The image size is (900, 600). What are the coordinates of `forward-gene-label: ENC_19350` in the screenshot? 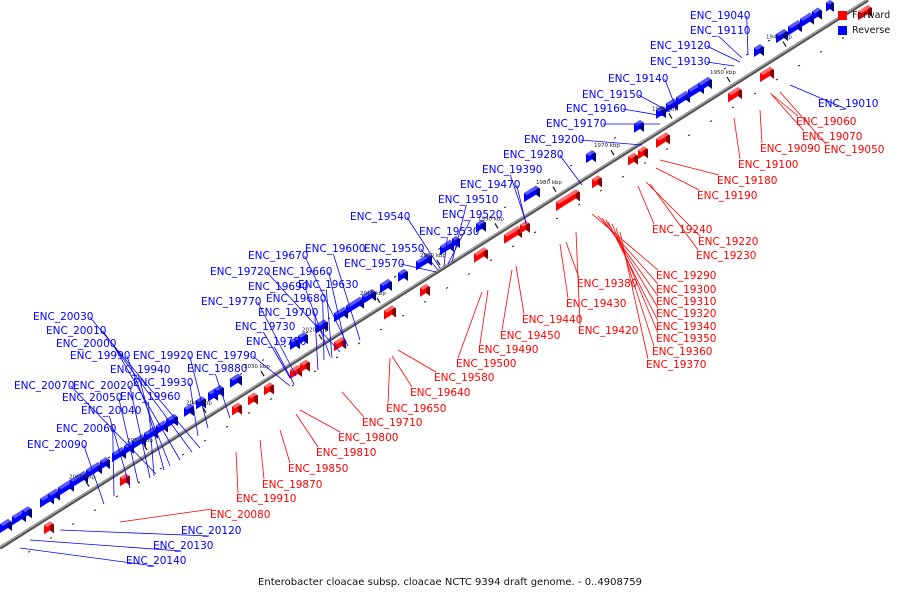 It's located at (686, 339).